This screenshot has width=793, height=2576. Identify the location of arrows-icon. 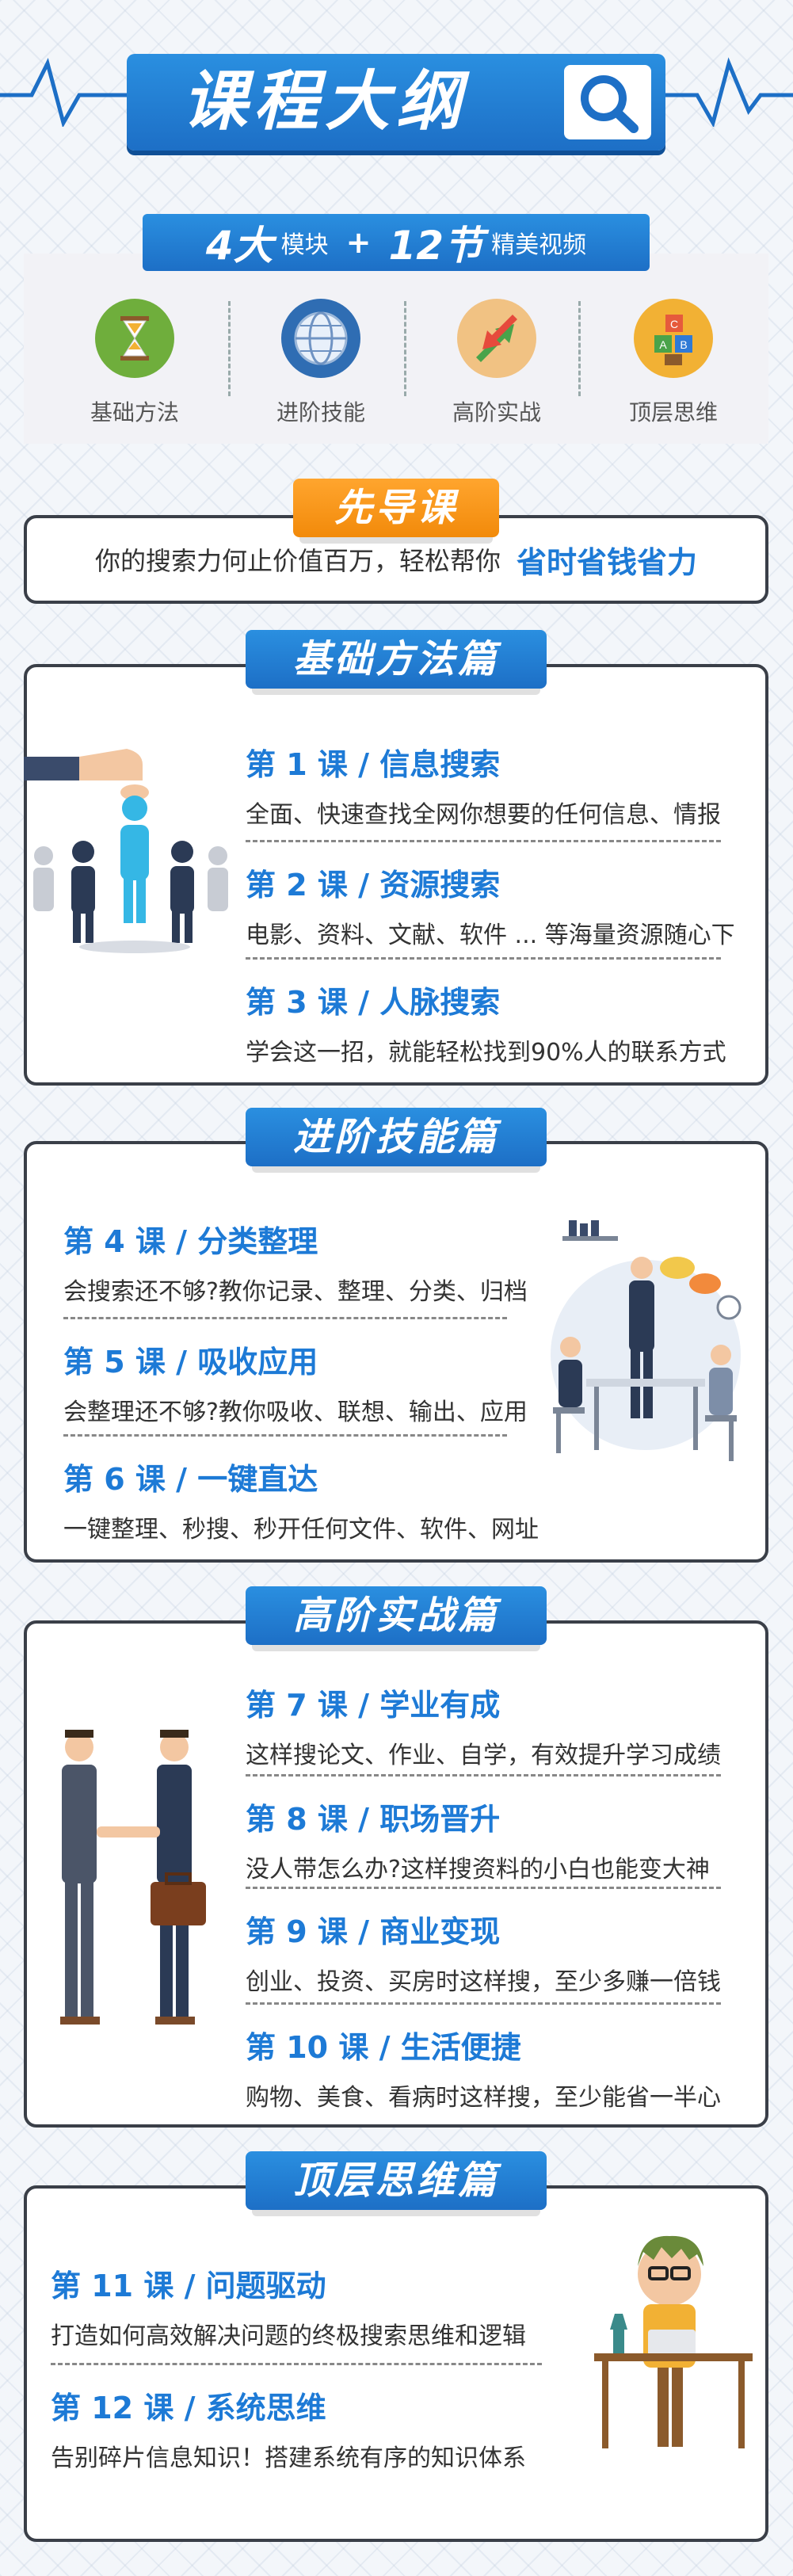
(497, 338).